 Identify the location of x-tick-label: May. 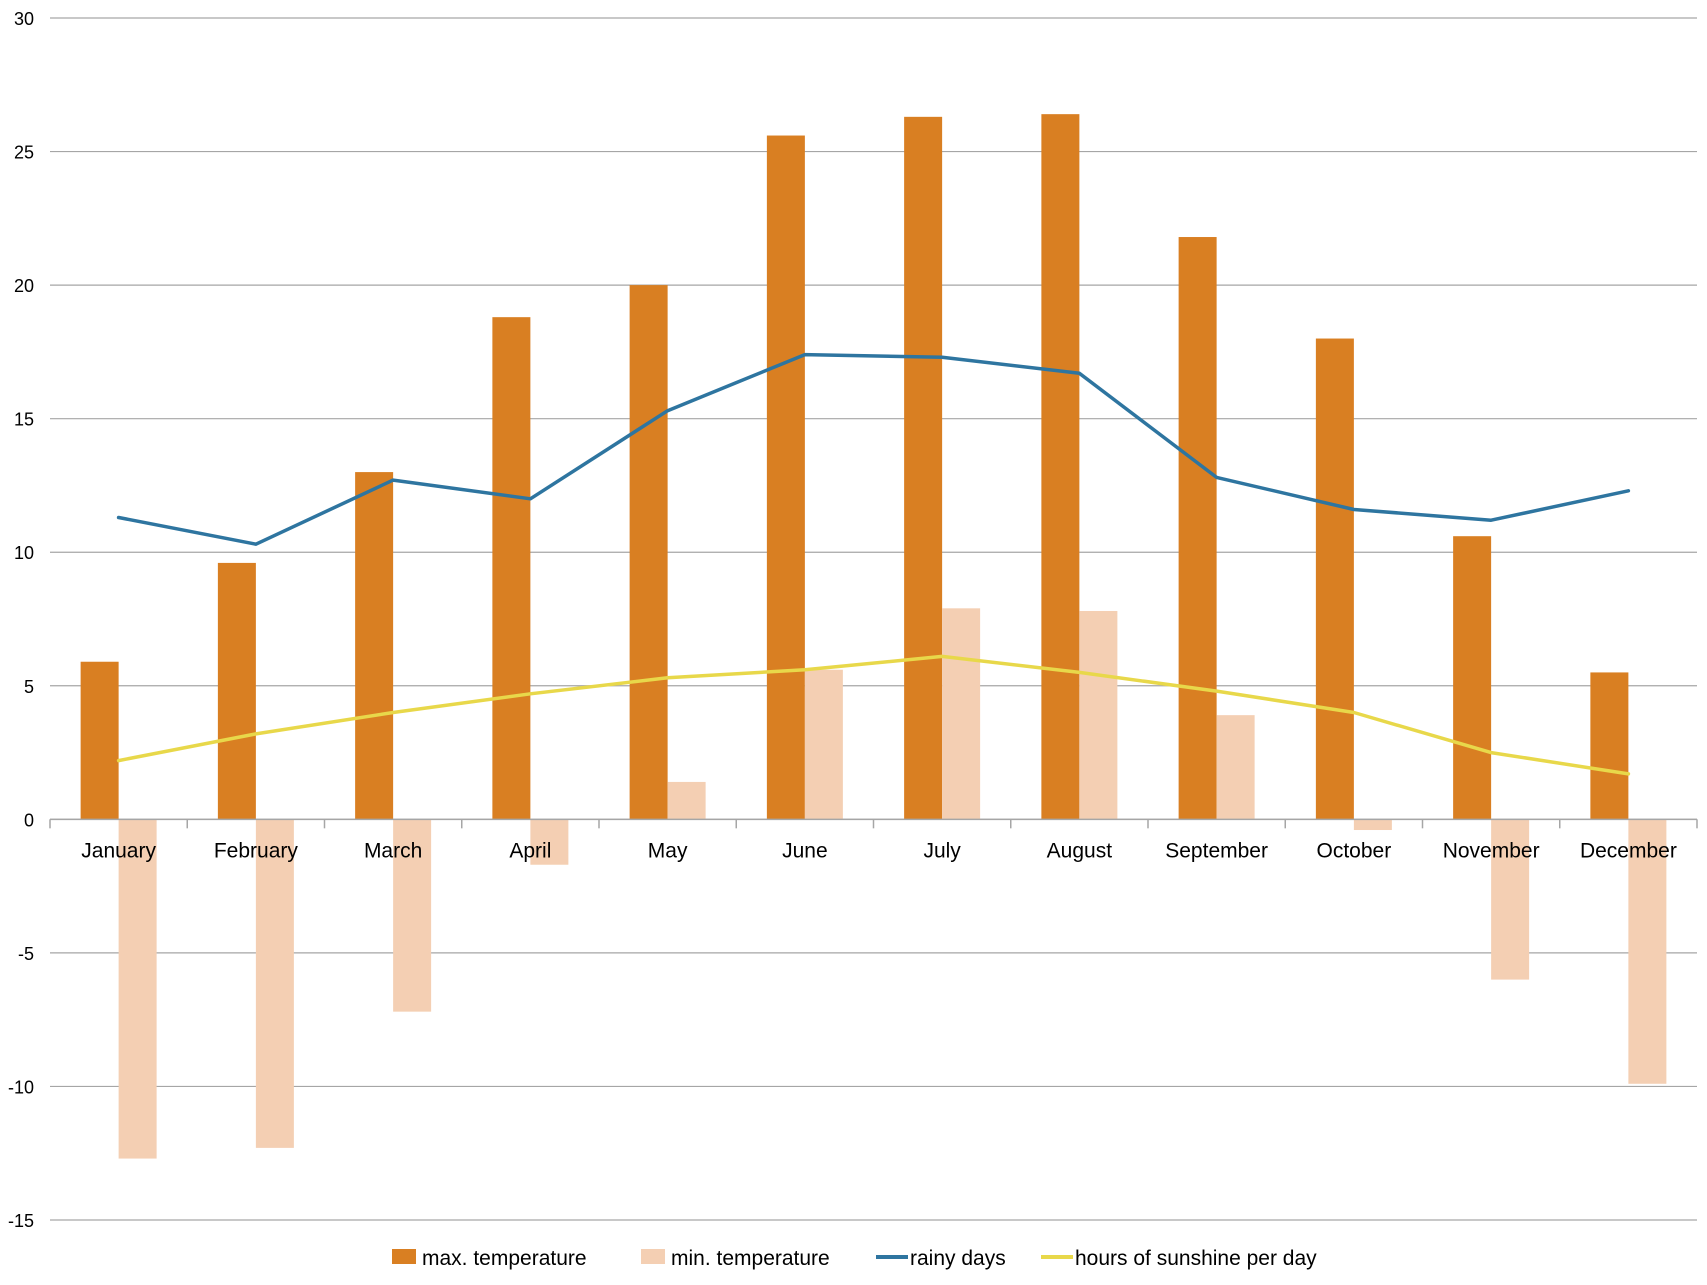
(668, 850).